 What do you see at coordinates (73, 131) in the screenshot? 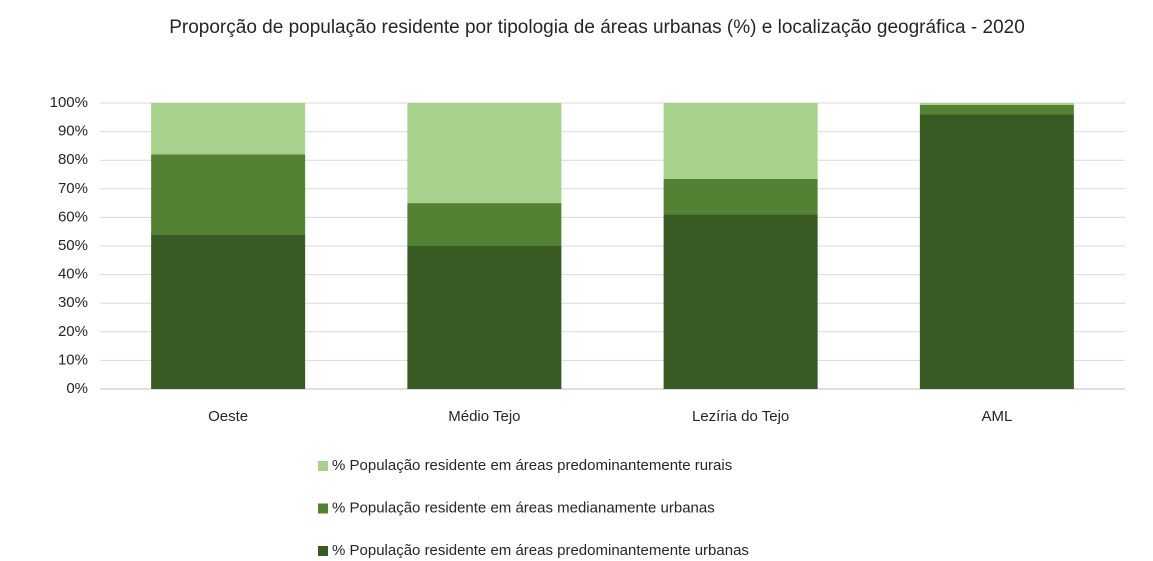
I see `y-tick-label: 90%` at bounding box center [73, 131].